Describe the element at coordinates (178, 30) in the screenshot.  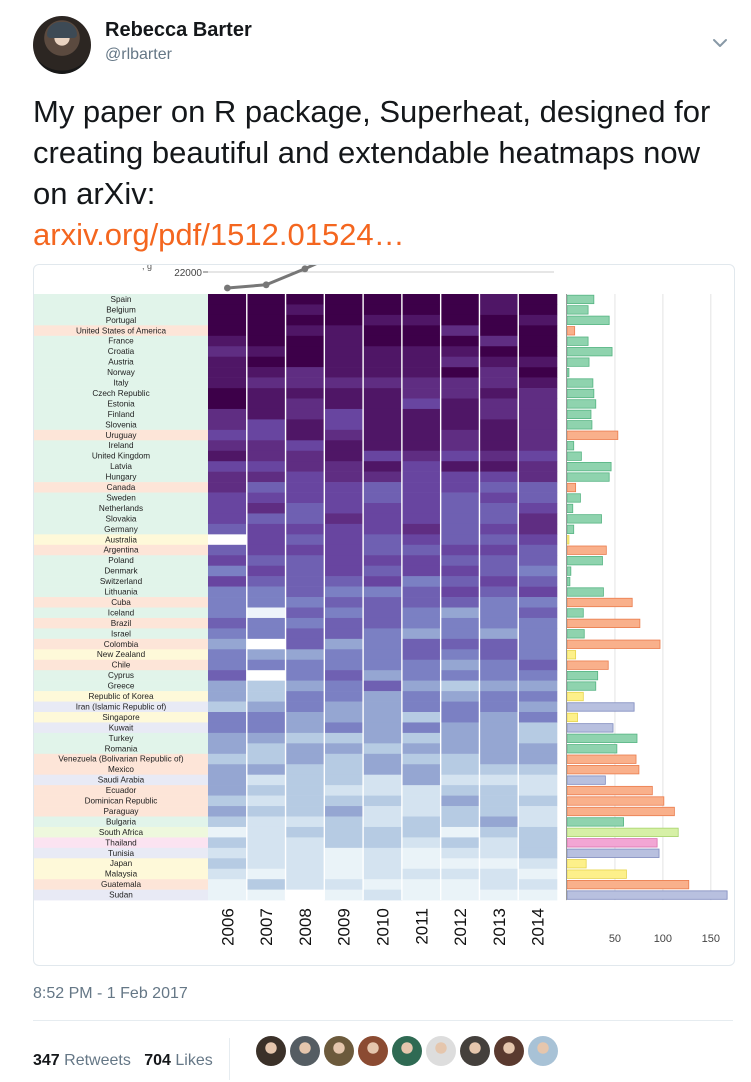
I see `author-name: Rebecca Barter` at that location.